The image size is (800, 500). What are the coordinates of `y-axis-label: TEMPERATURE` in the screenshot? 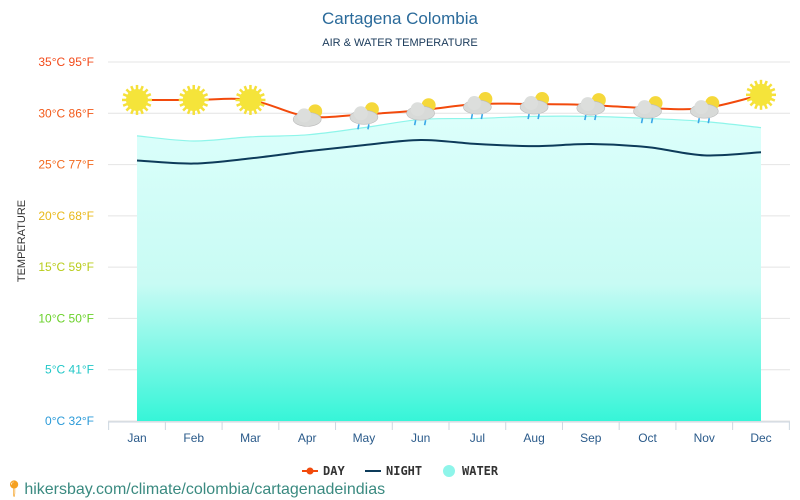 It's located at (22, 241).